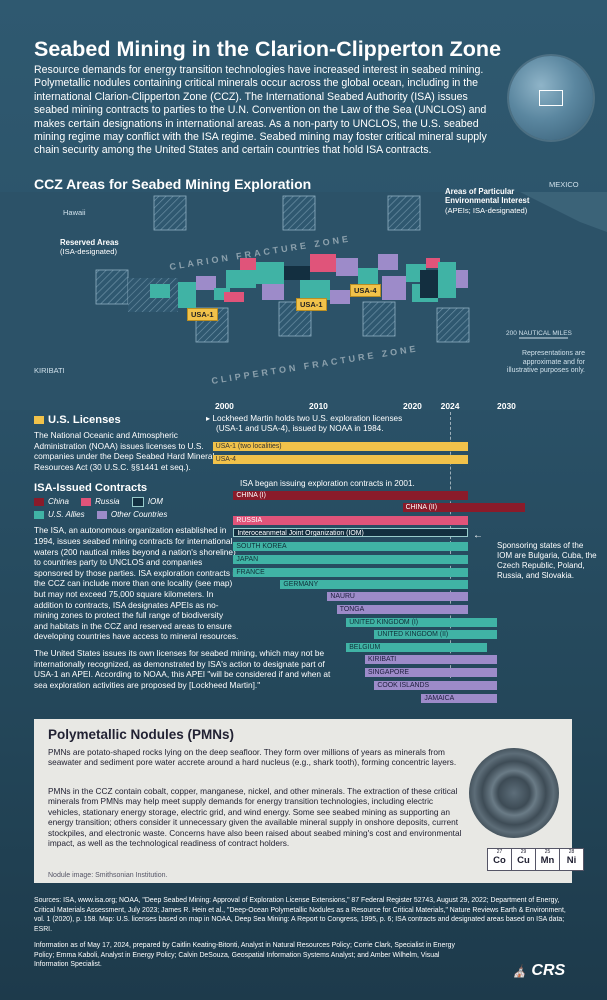  Describe the element at coordinates (74, 212) in the screenshot. I see `hawaii-label: Hawaii` at that location.